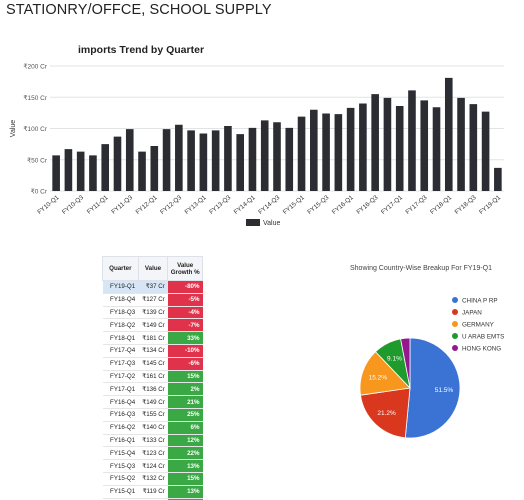 Image resolution: width=524 pixels, height=500 pixels. Describe the element at coordinates (179, 157) in the screenshot. I see `bar-FY12-Q3` at that location.